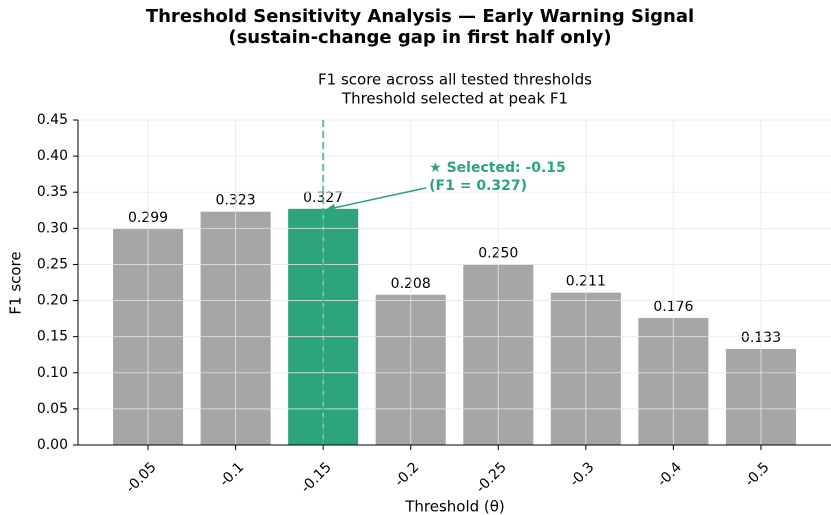 The height and width of the screenshot is (515, 831). What do you see at coordinates (232, 474) in the screenshot?
I see `x-tick-label: -0.1` at bounding box center [232, 474].